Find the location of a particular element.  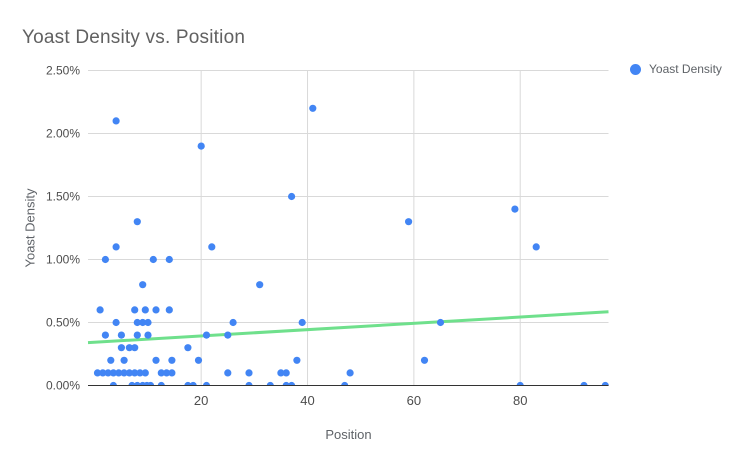

y-tick-label: 1.50% is located at coordinates (63, 197).